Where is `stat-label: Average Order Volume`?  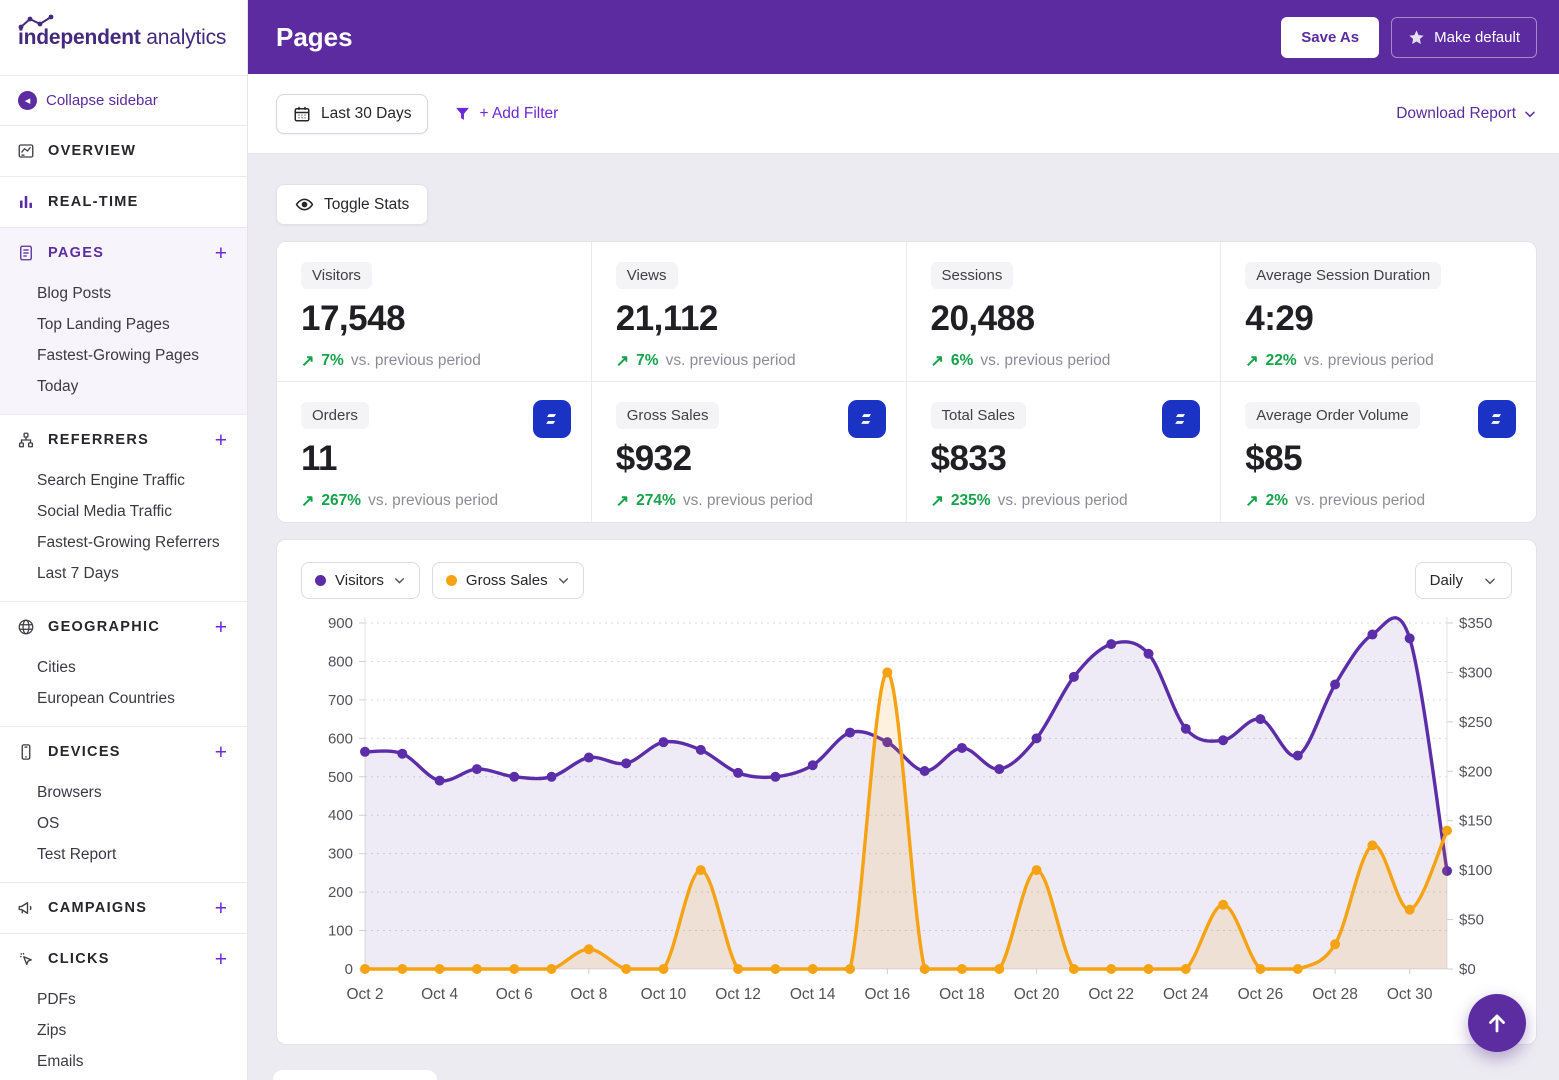 stat-label: Average Order Volume is located at coordinates (1332, 415).